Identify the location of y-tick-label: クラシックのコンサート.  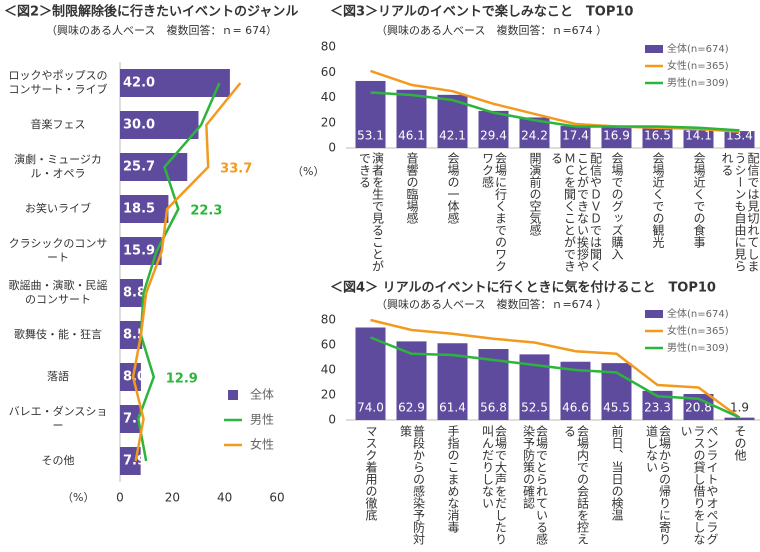
(58, 250).